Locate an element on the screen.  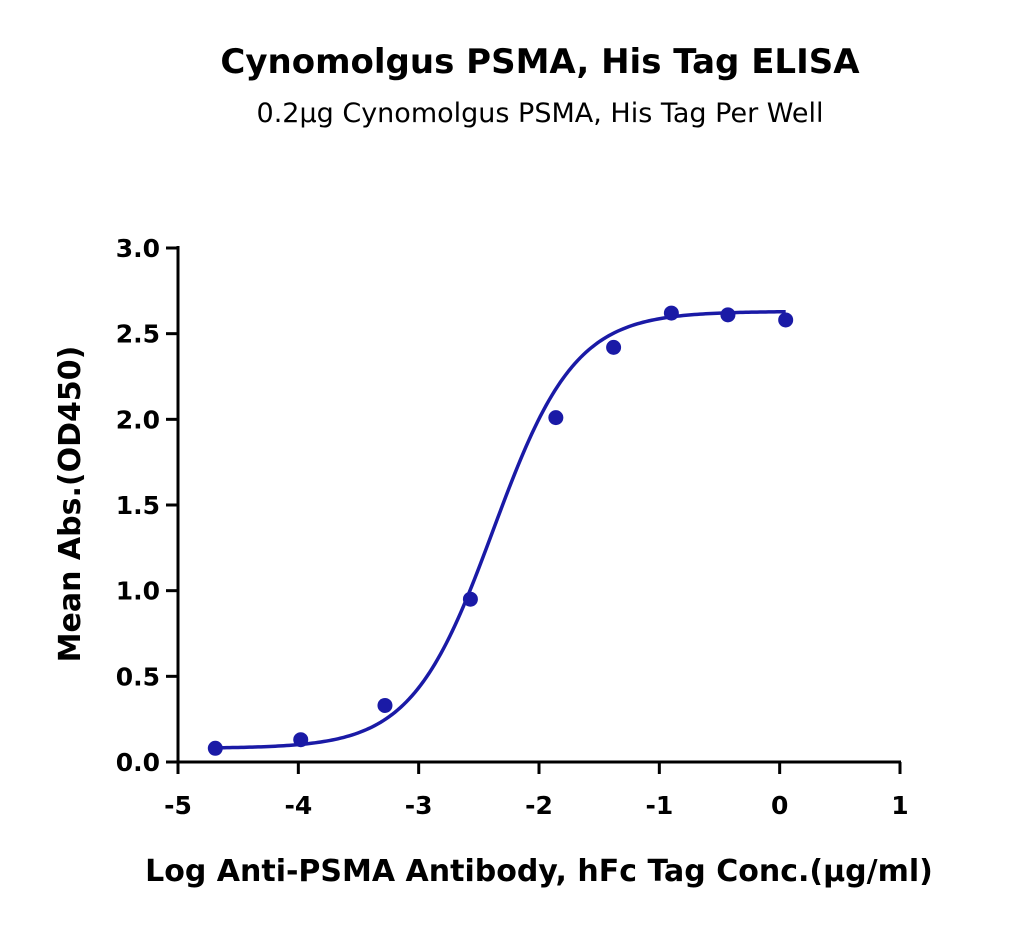
chart-title: Cynomolgus PSMA, His Tag ELISA is located at coordinates (540, 62).